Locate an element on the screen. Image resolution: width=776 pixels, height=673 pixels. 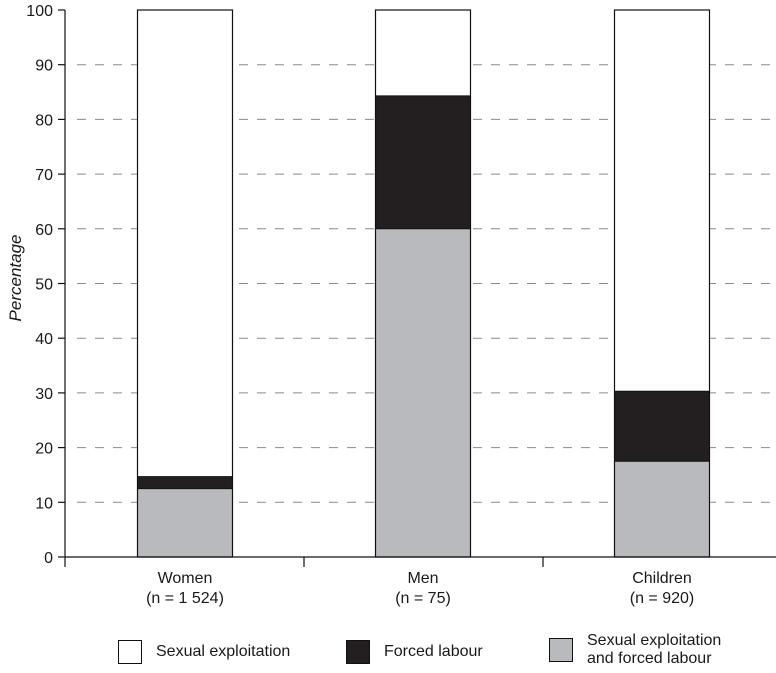
y-tick-label: 90 is located at coordinates (44, 66).